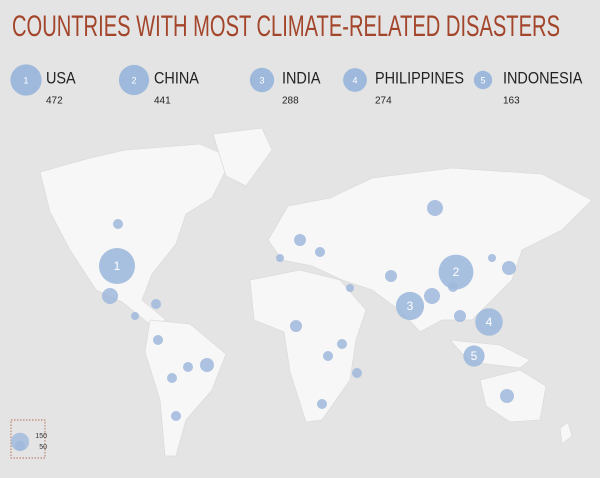 The width and height of the screenshot is (600, 478). I want to click on new-zealand, so click(566, 433).